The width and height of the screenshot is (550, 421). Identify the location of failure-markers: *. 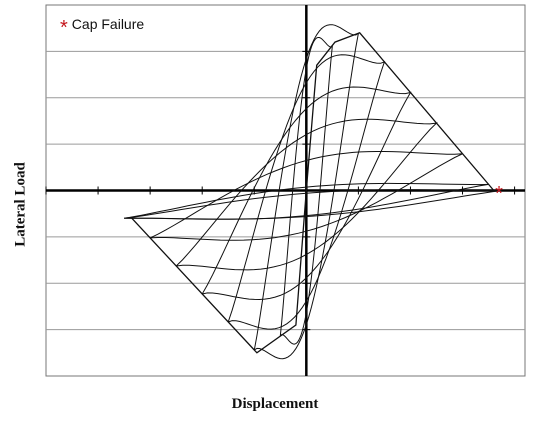
(499, 194).